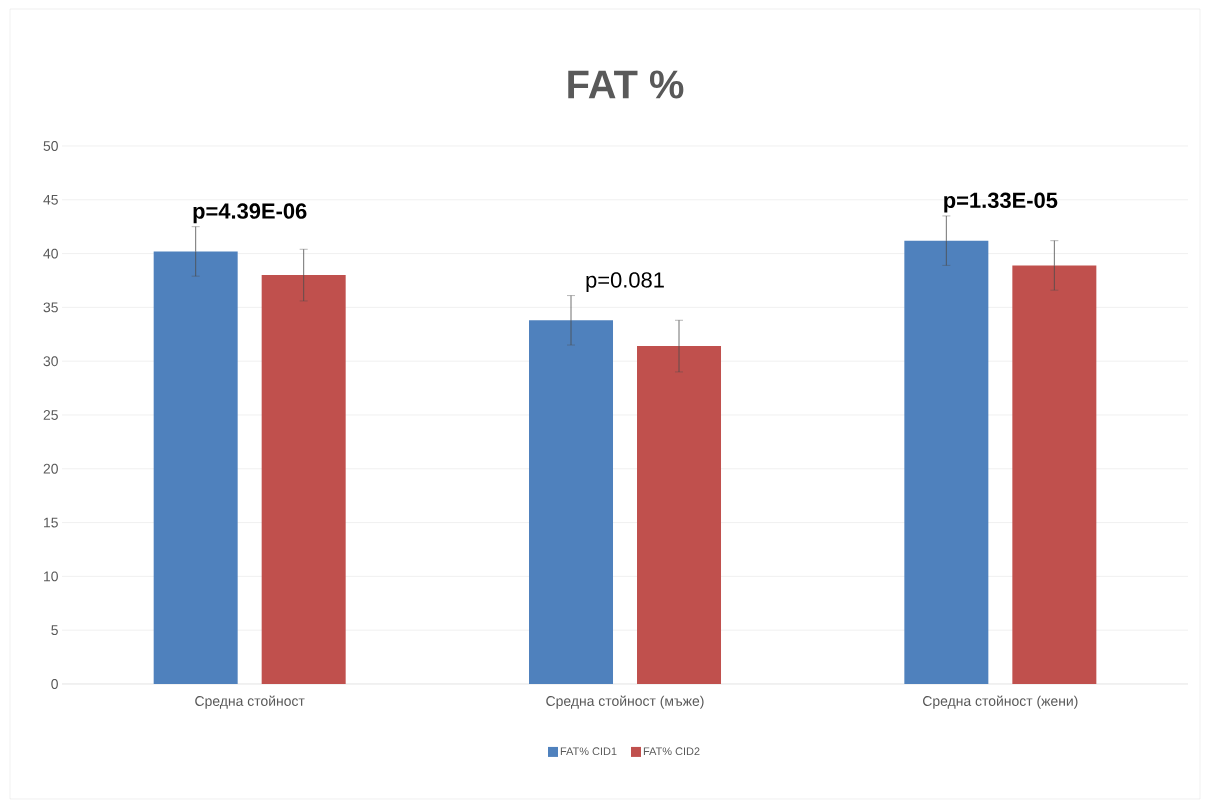  I want to click on y-tick-label: 20, so click(50, 468).